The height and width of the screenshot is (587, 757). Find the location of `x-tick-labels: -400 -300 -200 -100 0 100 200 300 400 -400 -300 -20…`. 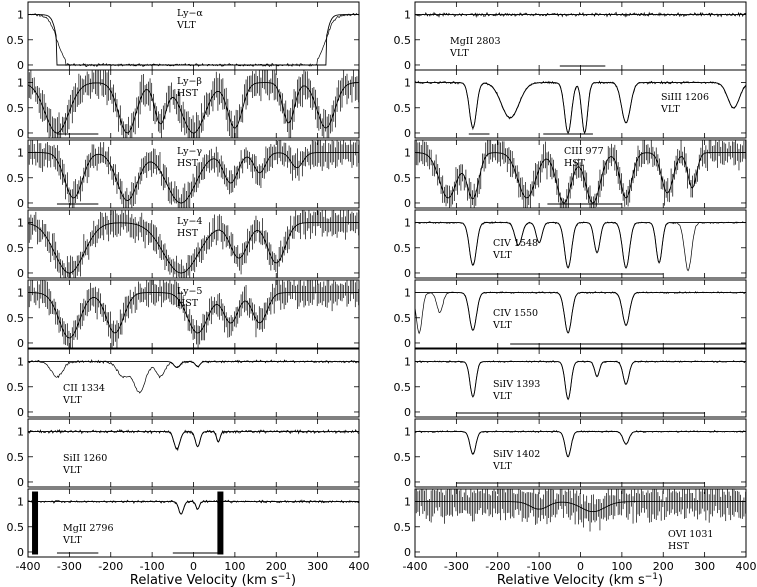

x-tick-labels: -400 -300 -200 -100 0 100 200 300 400 -400 -300 -20… is located at coordinates (386, 566).